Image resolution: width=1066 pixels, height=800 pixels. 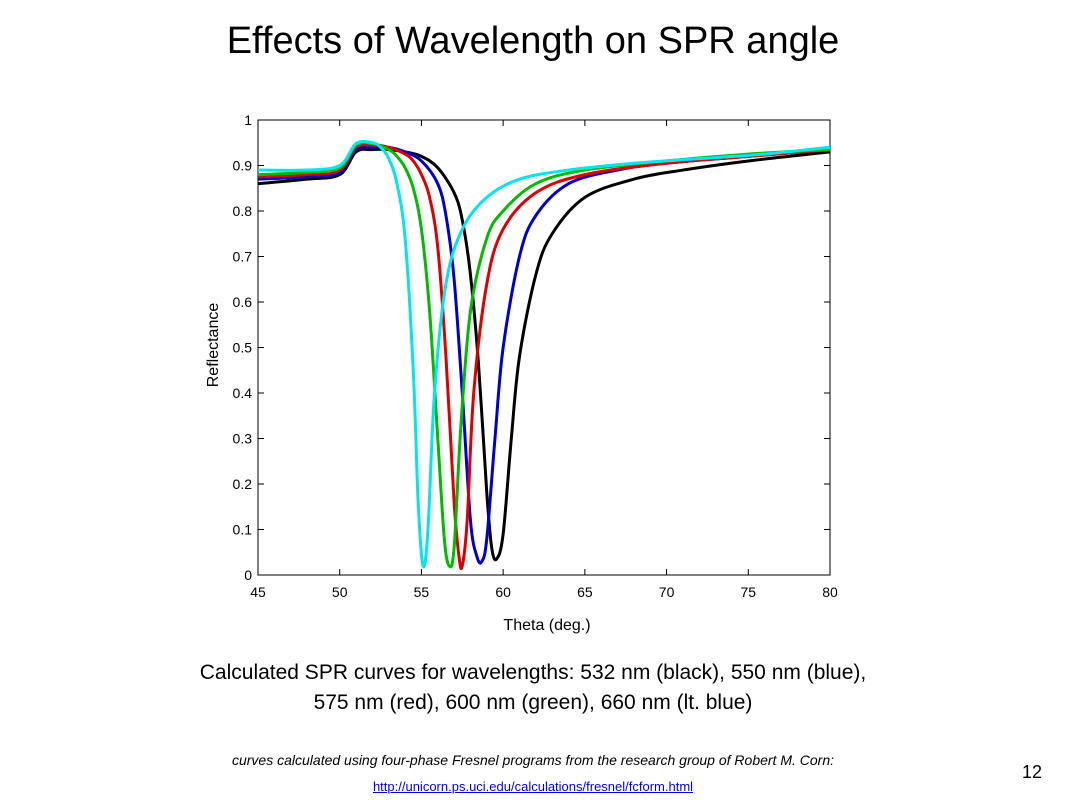 What do you see at coordinates (503, 592) in the screenshot?
I see `x-tick-label: 60` at bounding box center [503, 592].